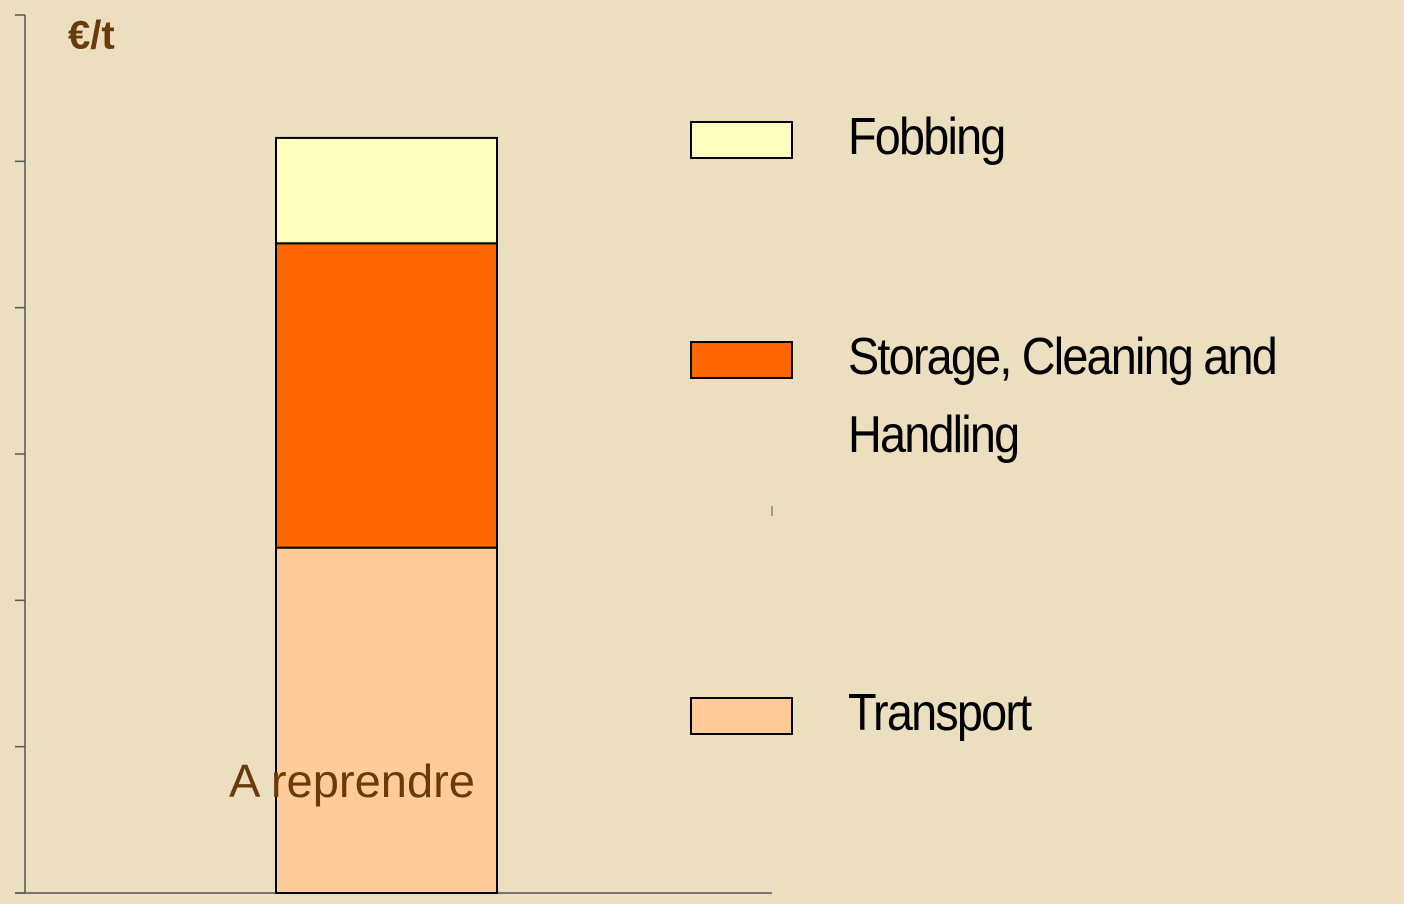 The height and width of the screenshot is (904, 1404). I want to click on legend-label: Fobbing, so click(927, 137).